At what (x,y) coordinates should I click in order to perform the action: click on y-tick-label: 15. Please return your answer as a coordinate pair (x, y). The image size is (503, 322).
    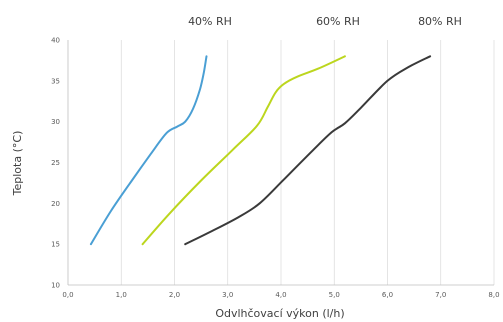
    Looking at the image, I should click on (55, 245).